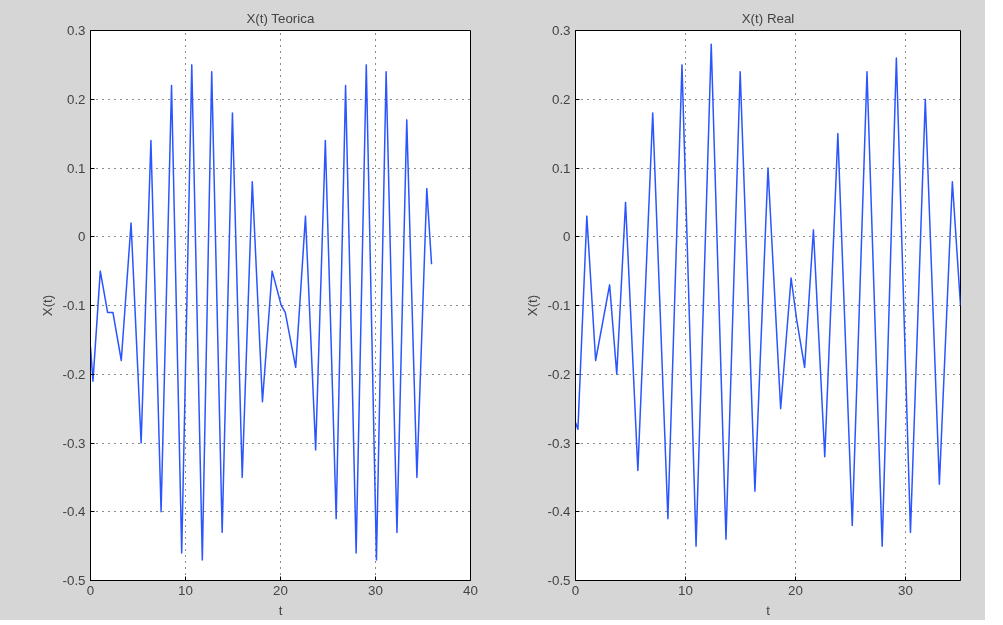 This screenshot has width=1003, height=625. I want to click on chart-title: X(t) Teorica, so click(280, 18).